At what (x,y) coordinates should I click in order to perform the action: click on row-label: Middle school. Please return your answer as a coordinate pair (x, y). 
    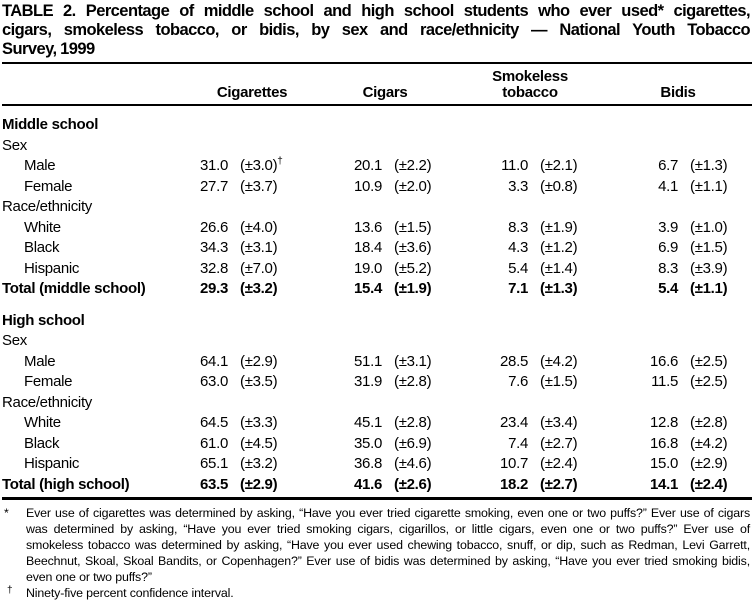
    Looking at the image, I should click on (50, 124).